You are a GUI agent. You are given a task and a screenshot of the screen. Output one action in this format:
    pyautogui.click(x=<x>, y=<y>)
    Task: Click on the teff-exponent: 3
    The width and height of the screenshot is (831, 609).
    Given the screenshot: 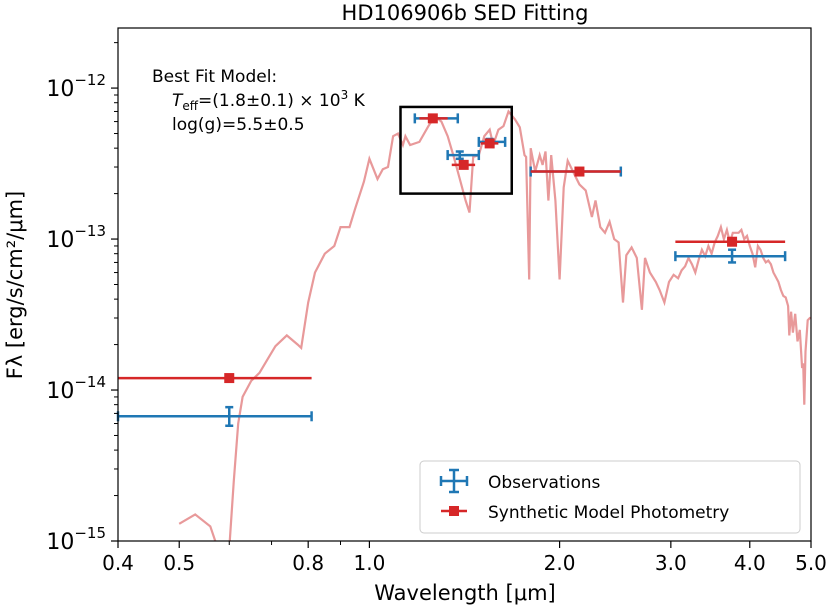 What is the action you would take?
    pyautogui.click(x=345, y=95)
    